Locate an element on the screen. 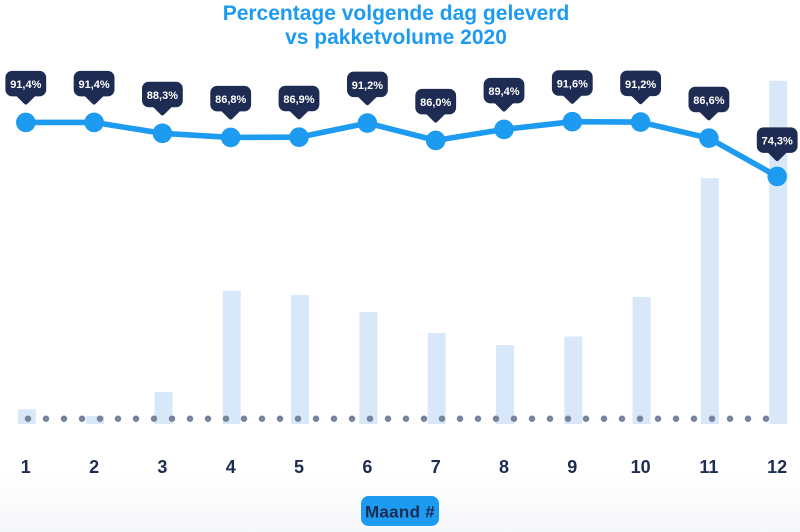  svg-text: 2 is located at coordinates (94, 467).